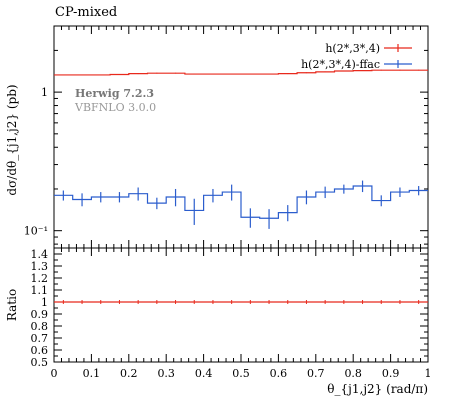 This screenshot has width=450, height=401. Describe the element at coordinates (428, 373) in the screenshot. I see `ratio-x-tick-label: 1` at that location.